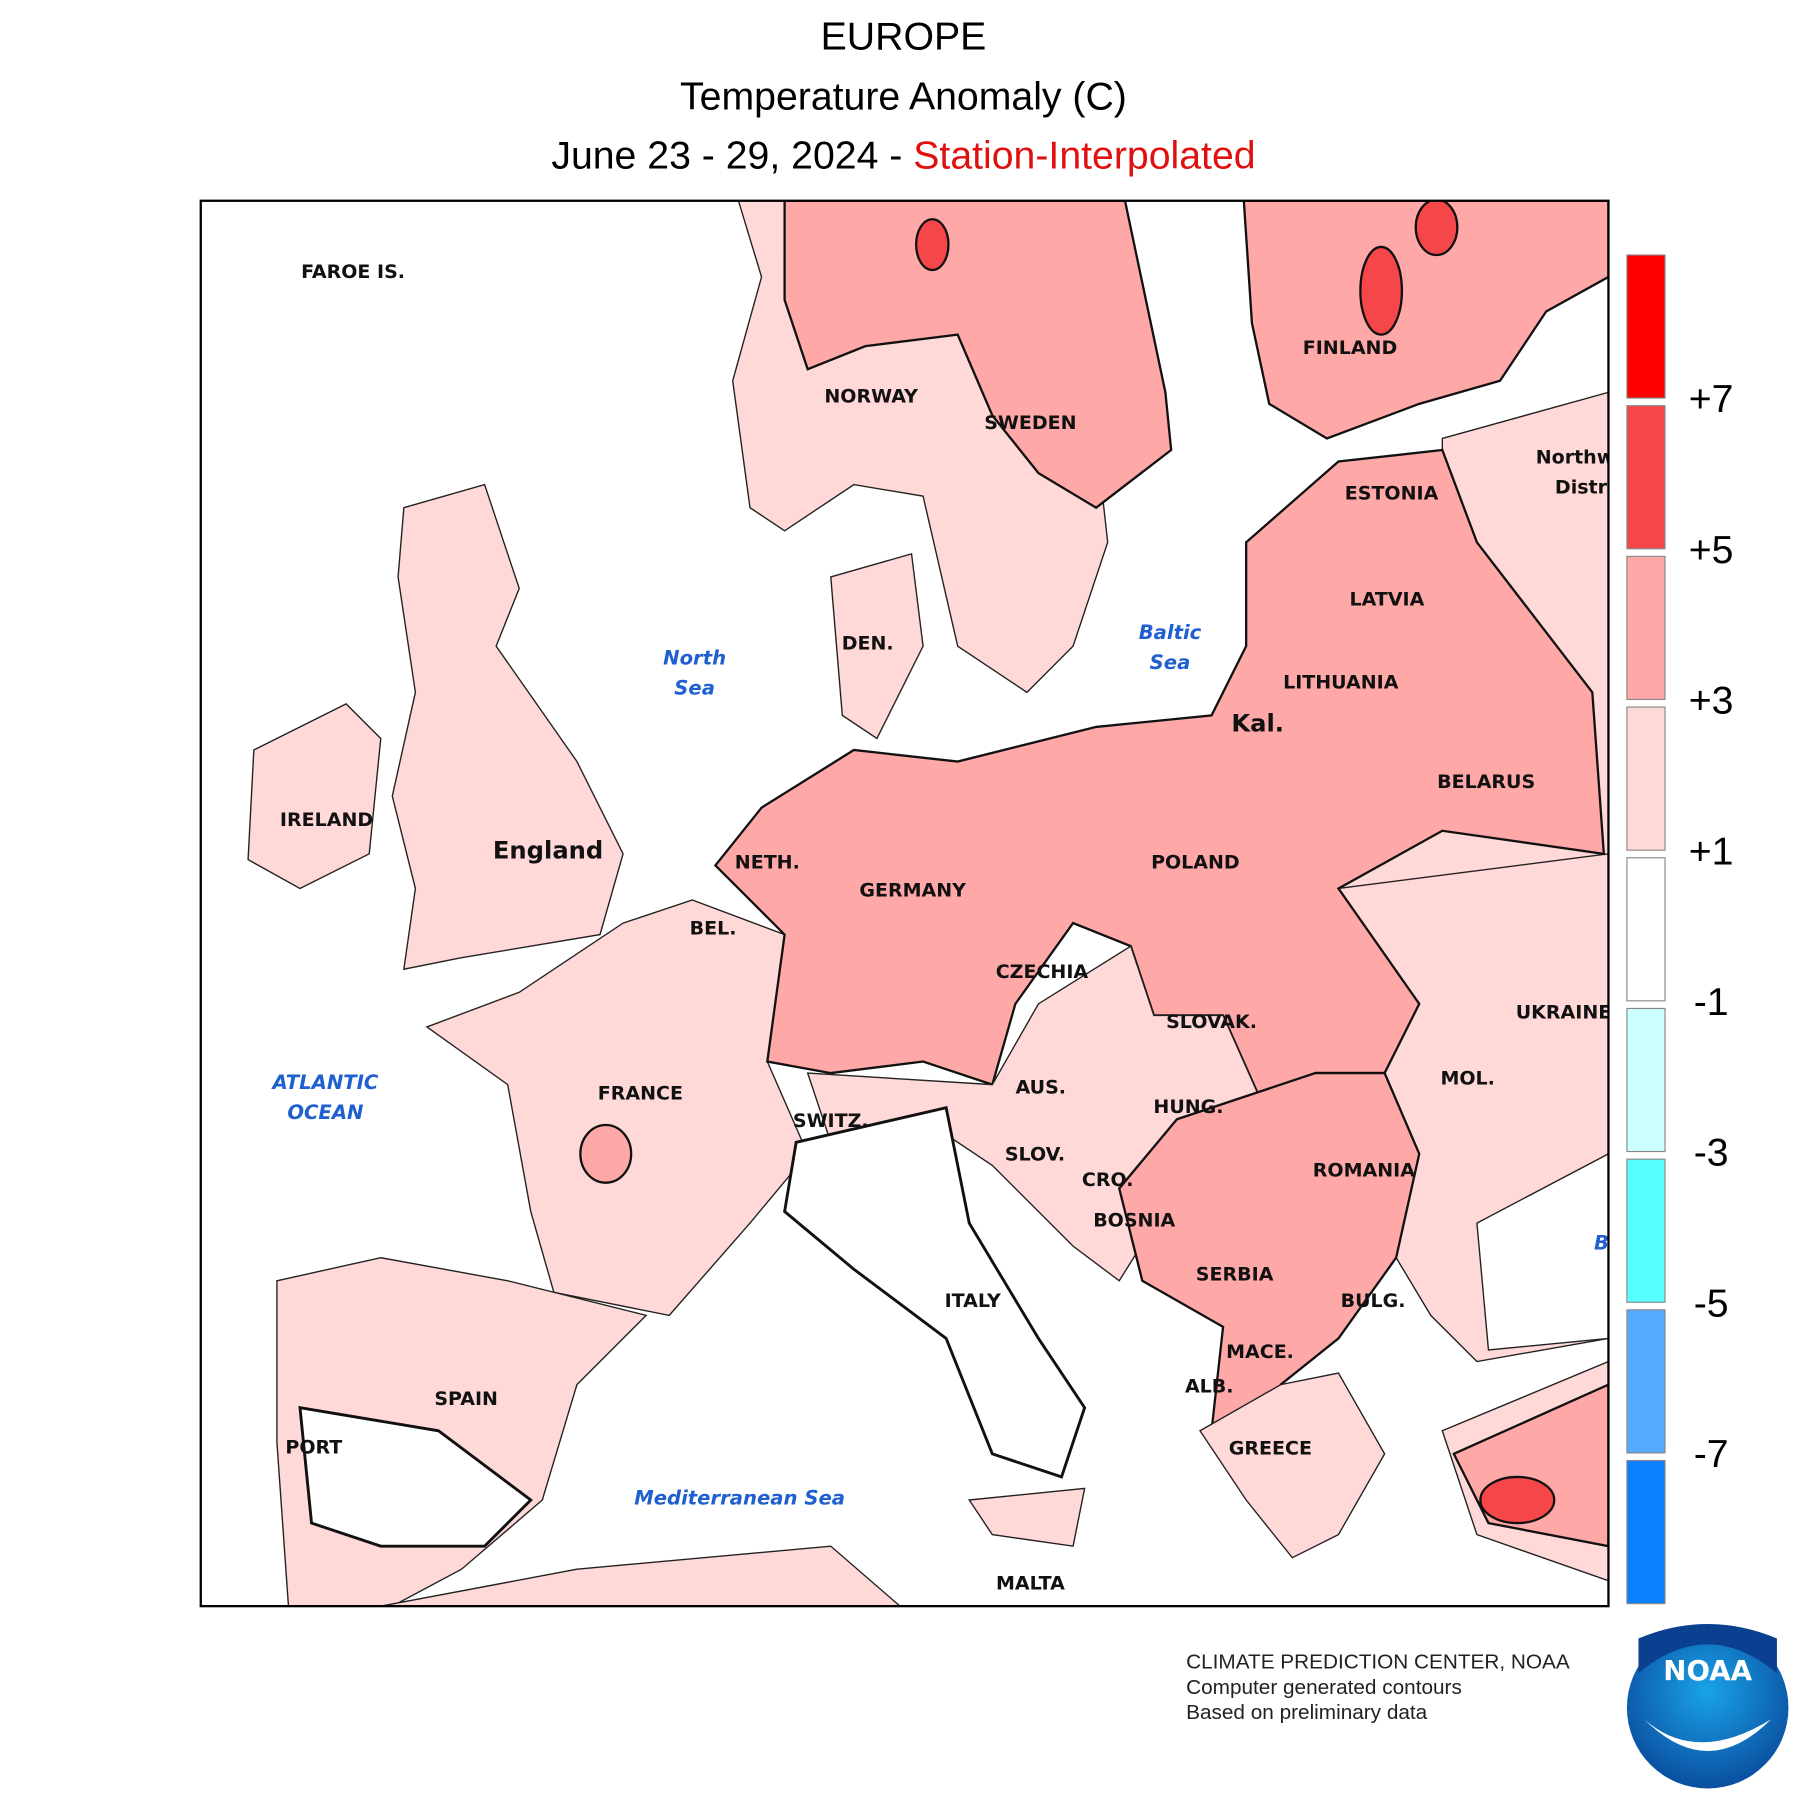 This screenshot has width=1800, height=1800. Describe the element at coordinates (1680, 929) in the screenshot. I see `legend: +7 +5 +3 +1 -1 -3 -5 -7` at that location.